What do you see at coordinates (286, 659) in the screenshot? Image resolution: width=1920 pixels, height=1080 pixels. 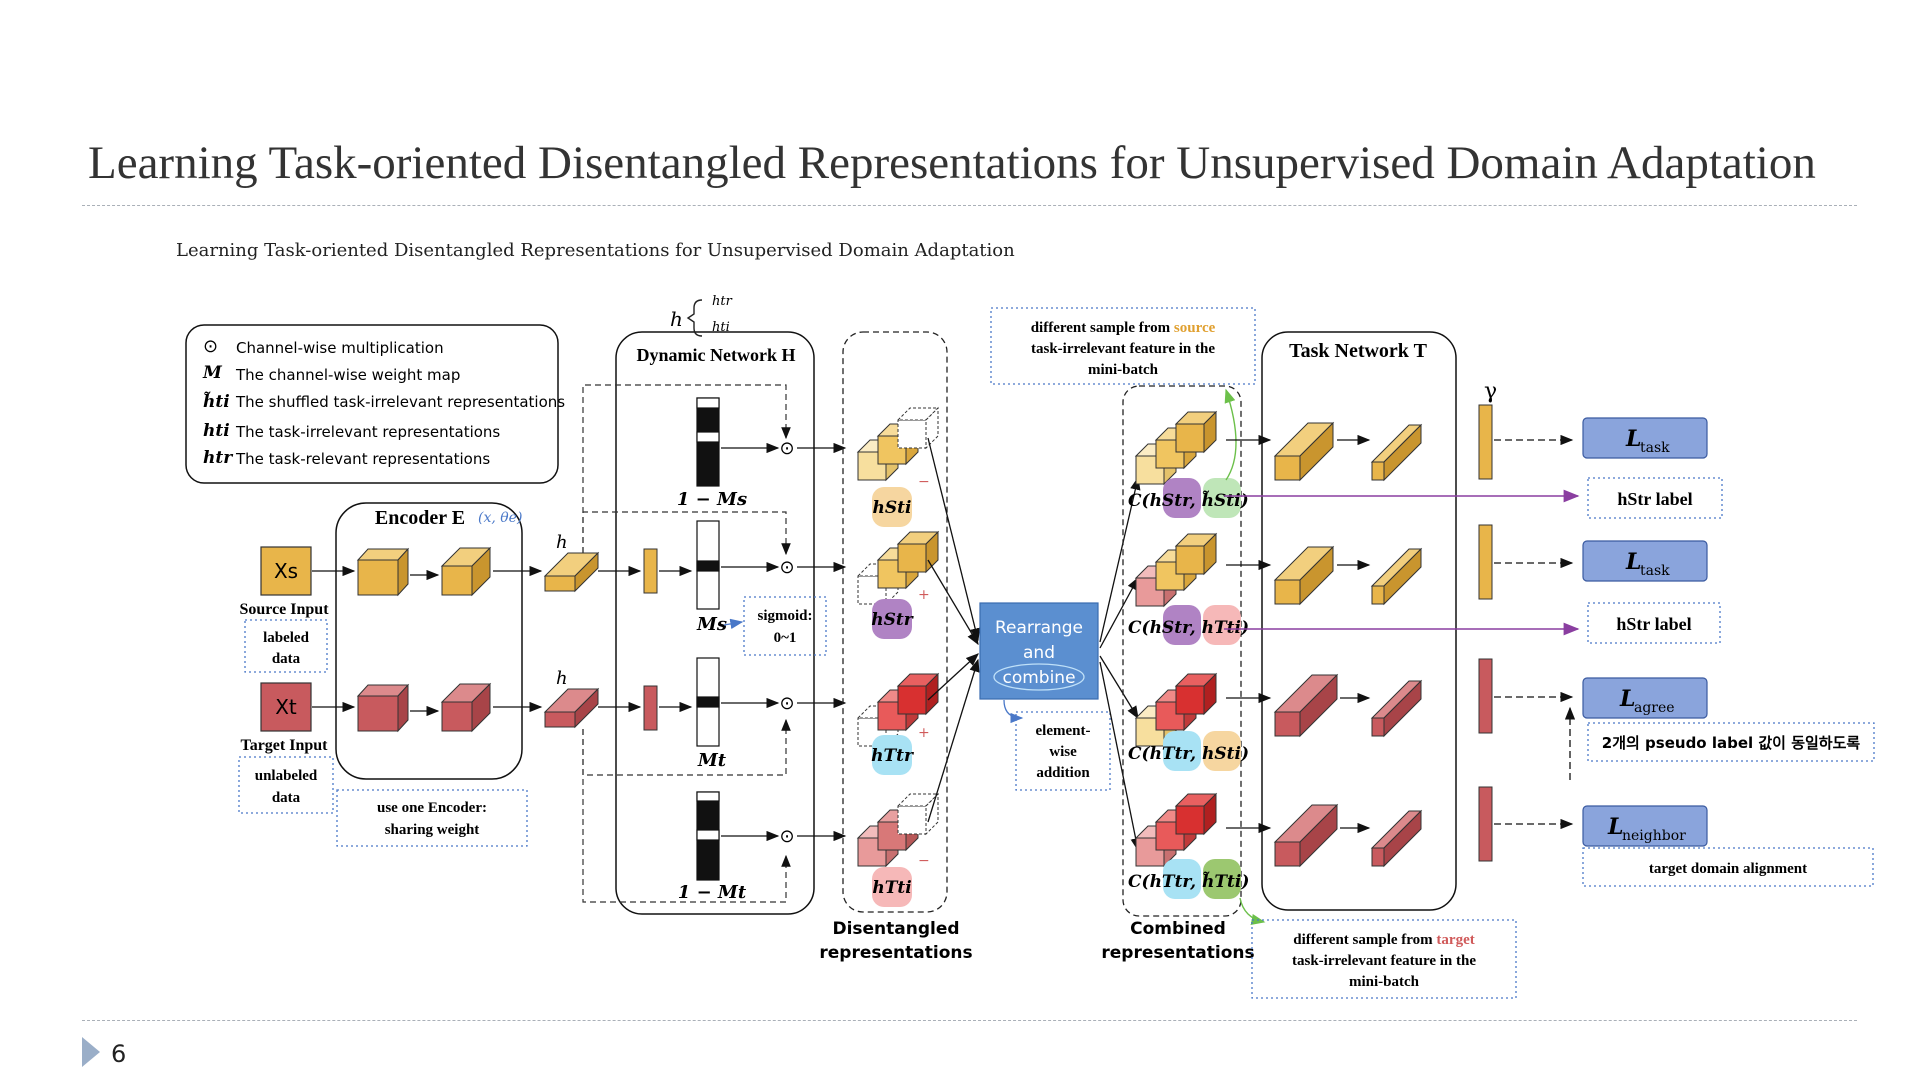 I see `source-note-line2: data` at bounding box center [286, 659].